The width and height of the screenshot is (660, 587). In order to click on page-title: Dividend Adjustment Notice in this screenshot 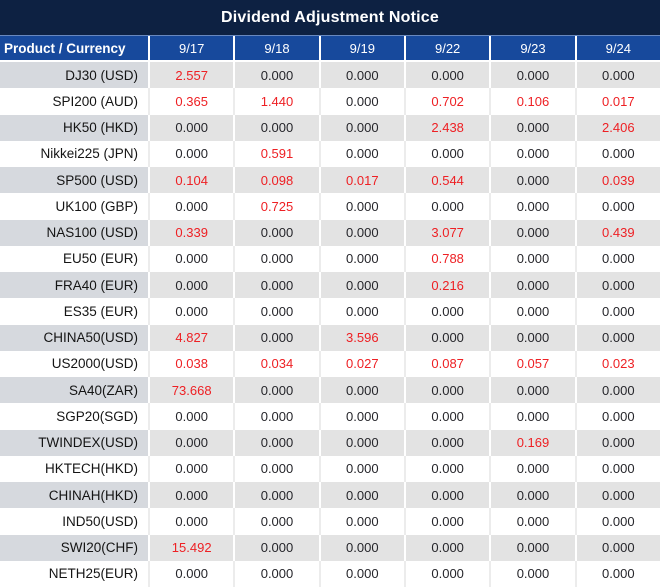, I will do `click(330, 17)`.